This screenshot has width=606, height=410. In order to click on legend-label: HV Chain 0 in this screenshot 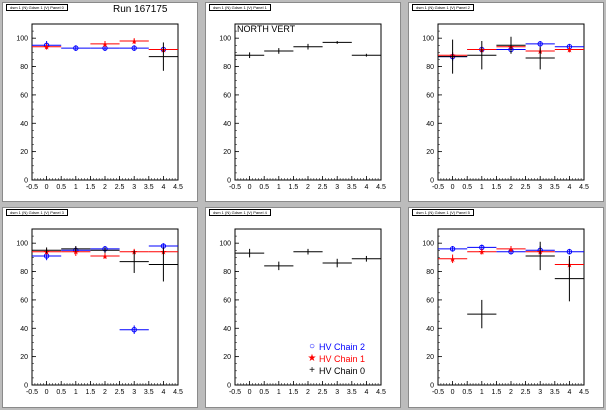, I will do `click(342, 371)`.